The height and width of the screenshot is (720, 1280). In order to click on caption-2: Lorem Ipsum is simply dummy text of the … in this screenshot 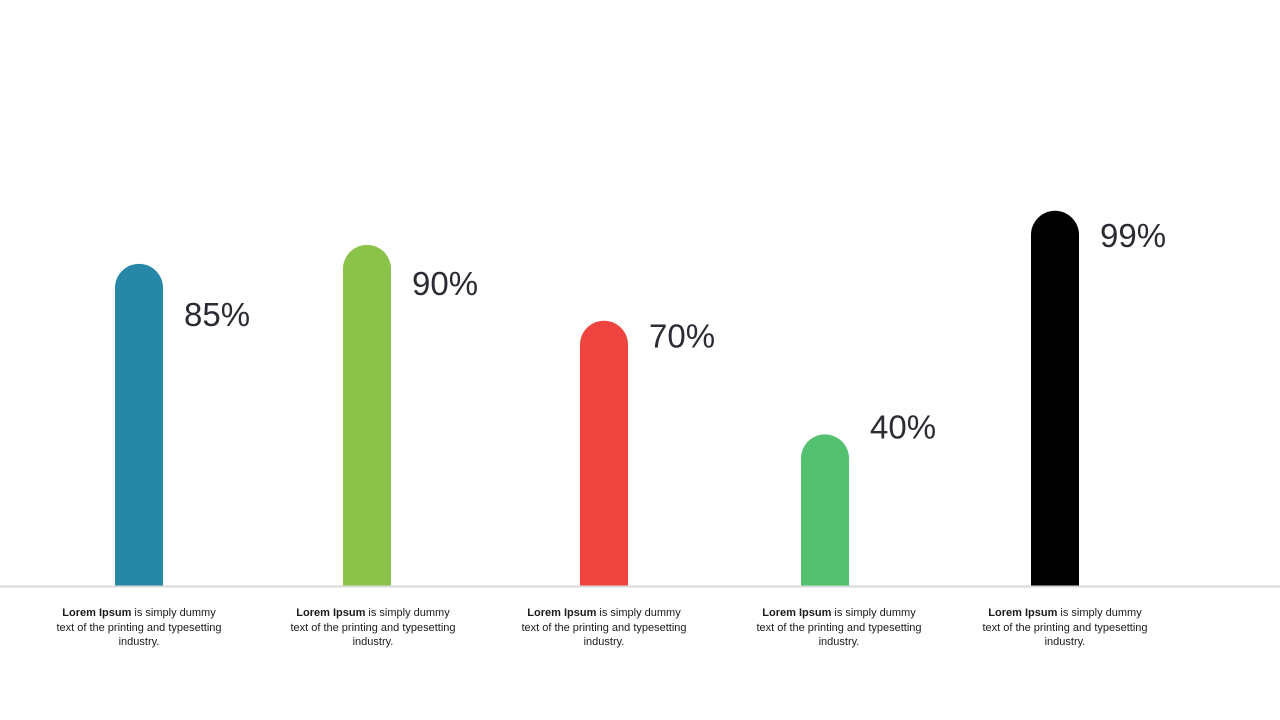, I will do `click(373, 628)`.